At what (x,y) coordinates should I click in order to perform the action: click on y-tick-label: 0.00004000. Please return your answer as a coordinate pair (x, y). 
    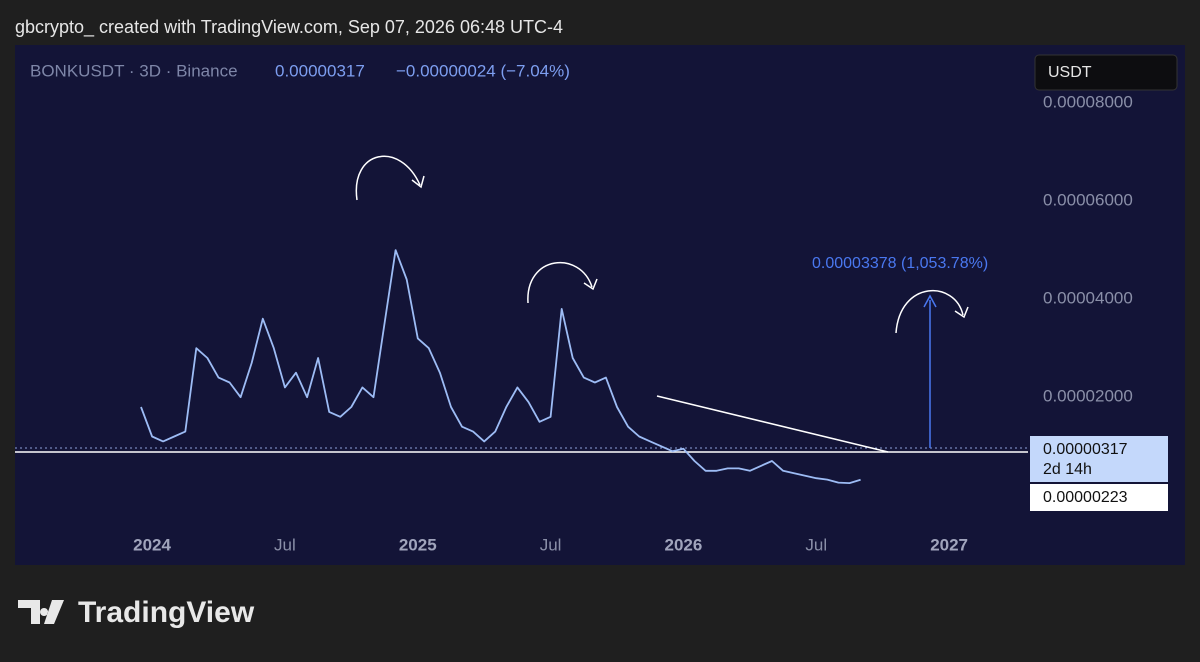
    Looking at the image, I should click on (1088, 298).